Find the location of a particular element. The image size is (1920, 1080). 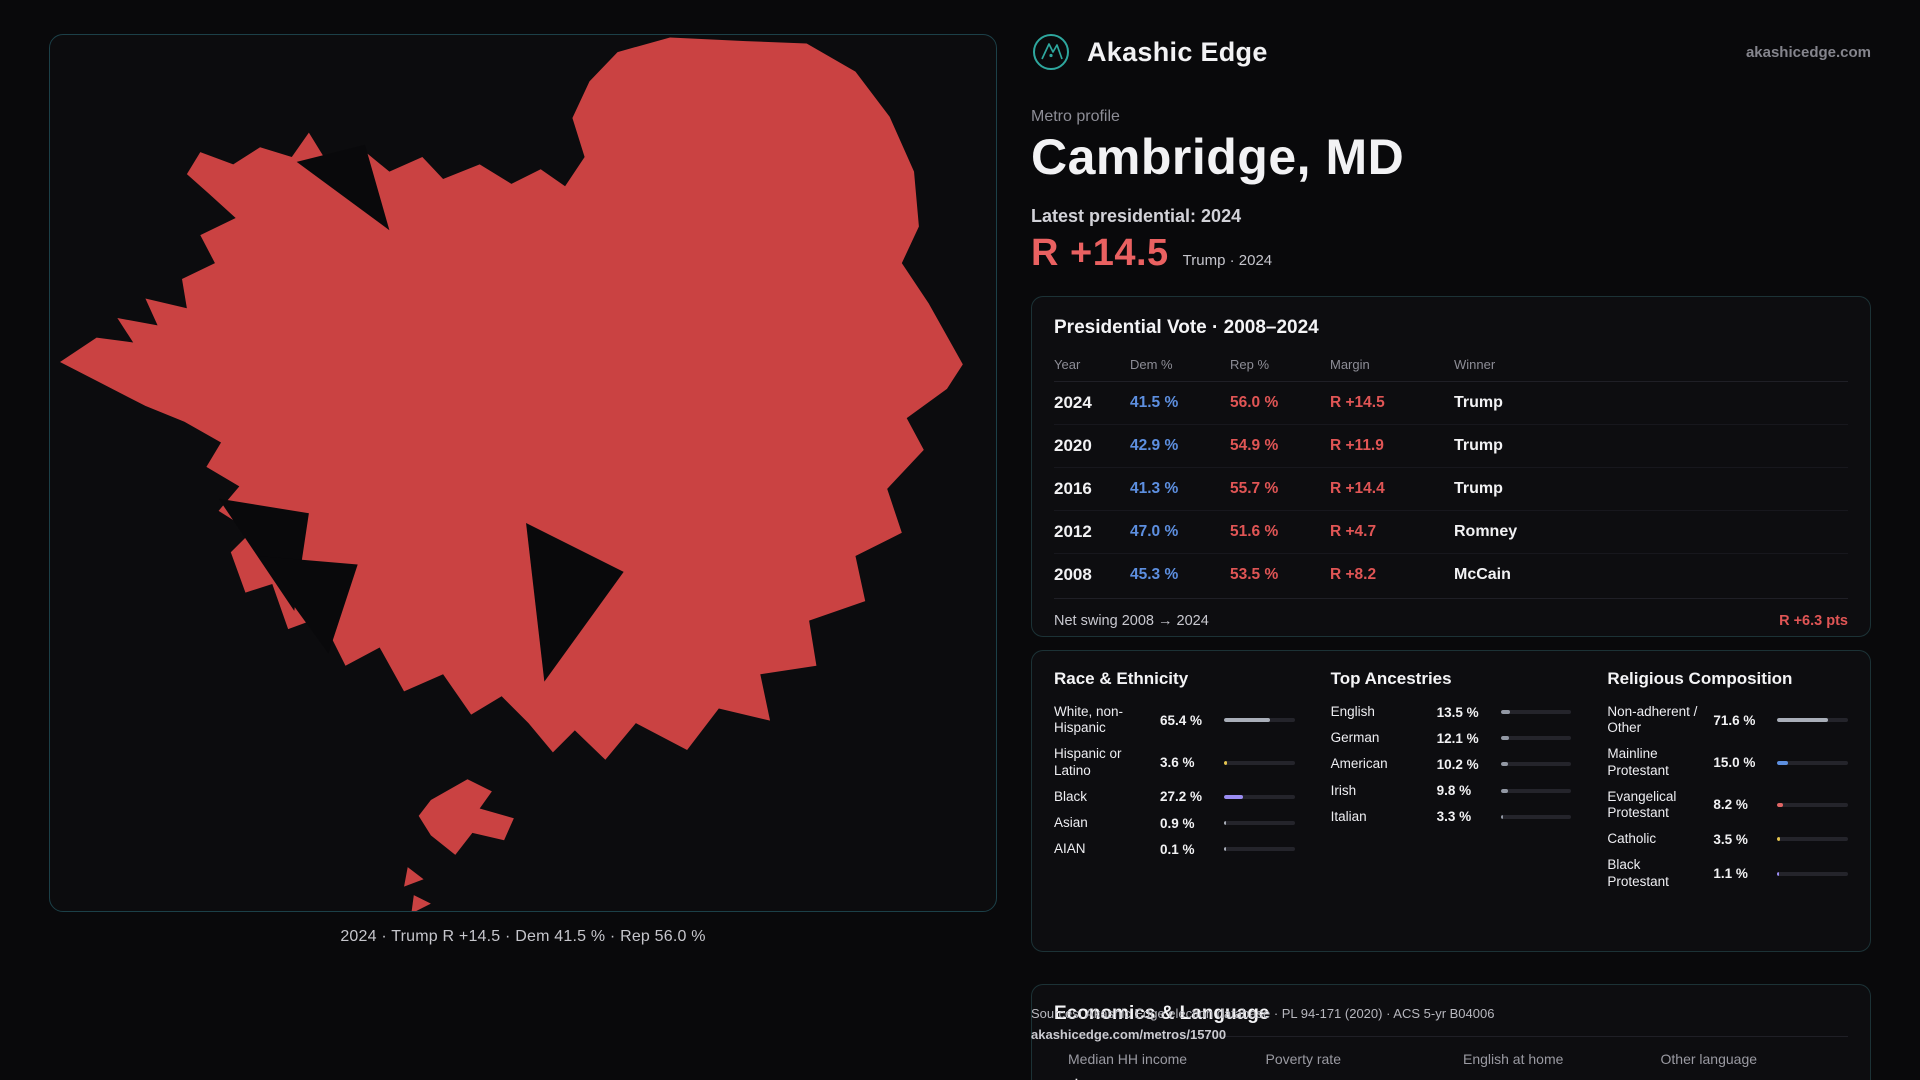

demo-label: Catholic is located at coordinates (1632, 839).